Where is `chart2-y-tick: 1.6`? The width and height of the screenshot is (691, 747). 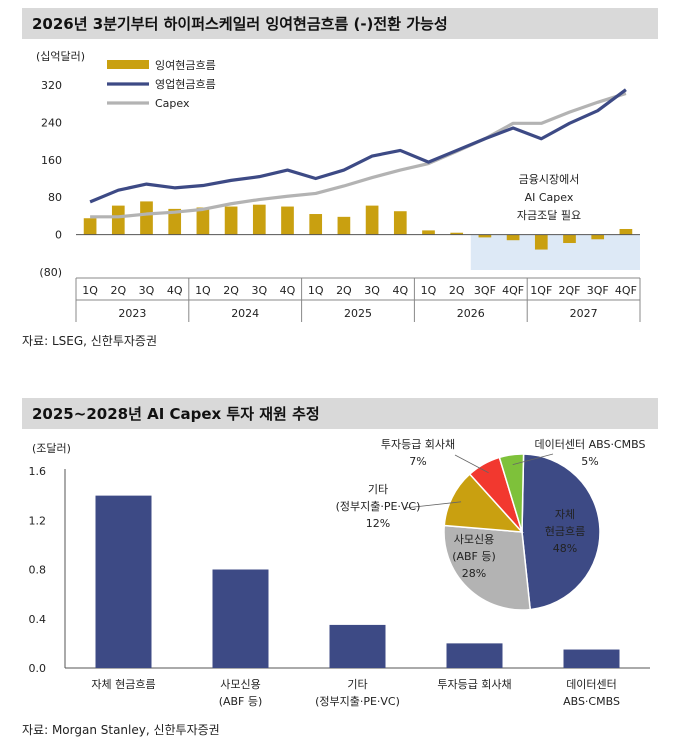 chart2-y-tick: 1.6 is located at coordinates (38, 471).